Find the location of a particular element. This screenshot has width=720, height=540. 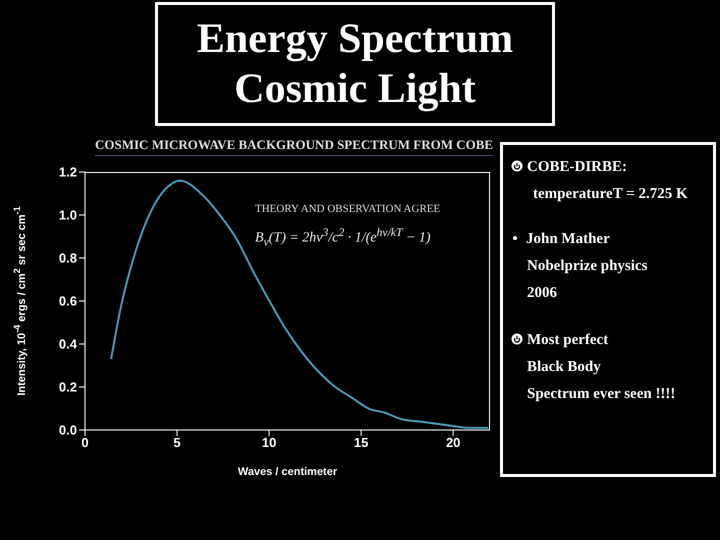

chart-subtitle: COSMIC MICROWAVE BACKGROUND SPECTRUM FROM COBE is located at coordinates (294, 146).